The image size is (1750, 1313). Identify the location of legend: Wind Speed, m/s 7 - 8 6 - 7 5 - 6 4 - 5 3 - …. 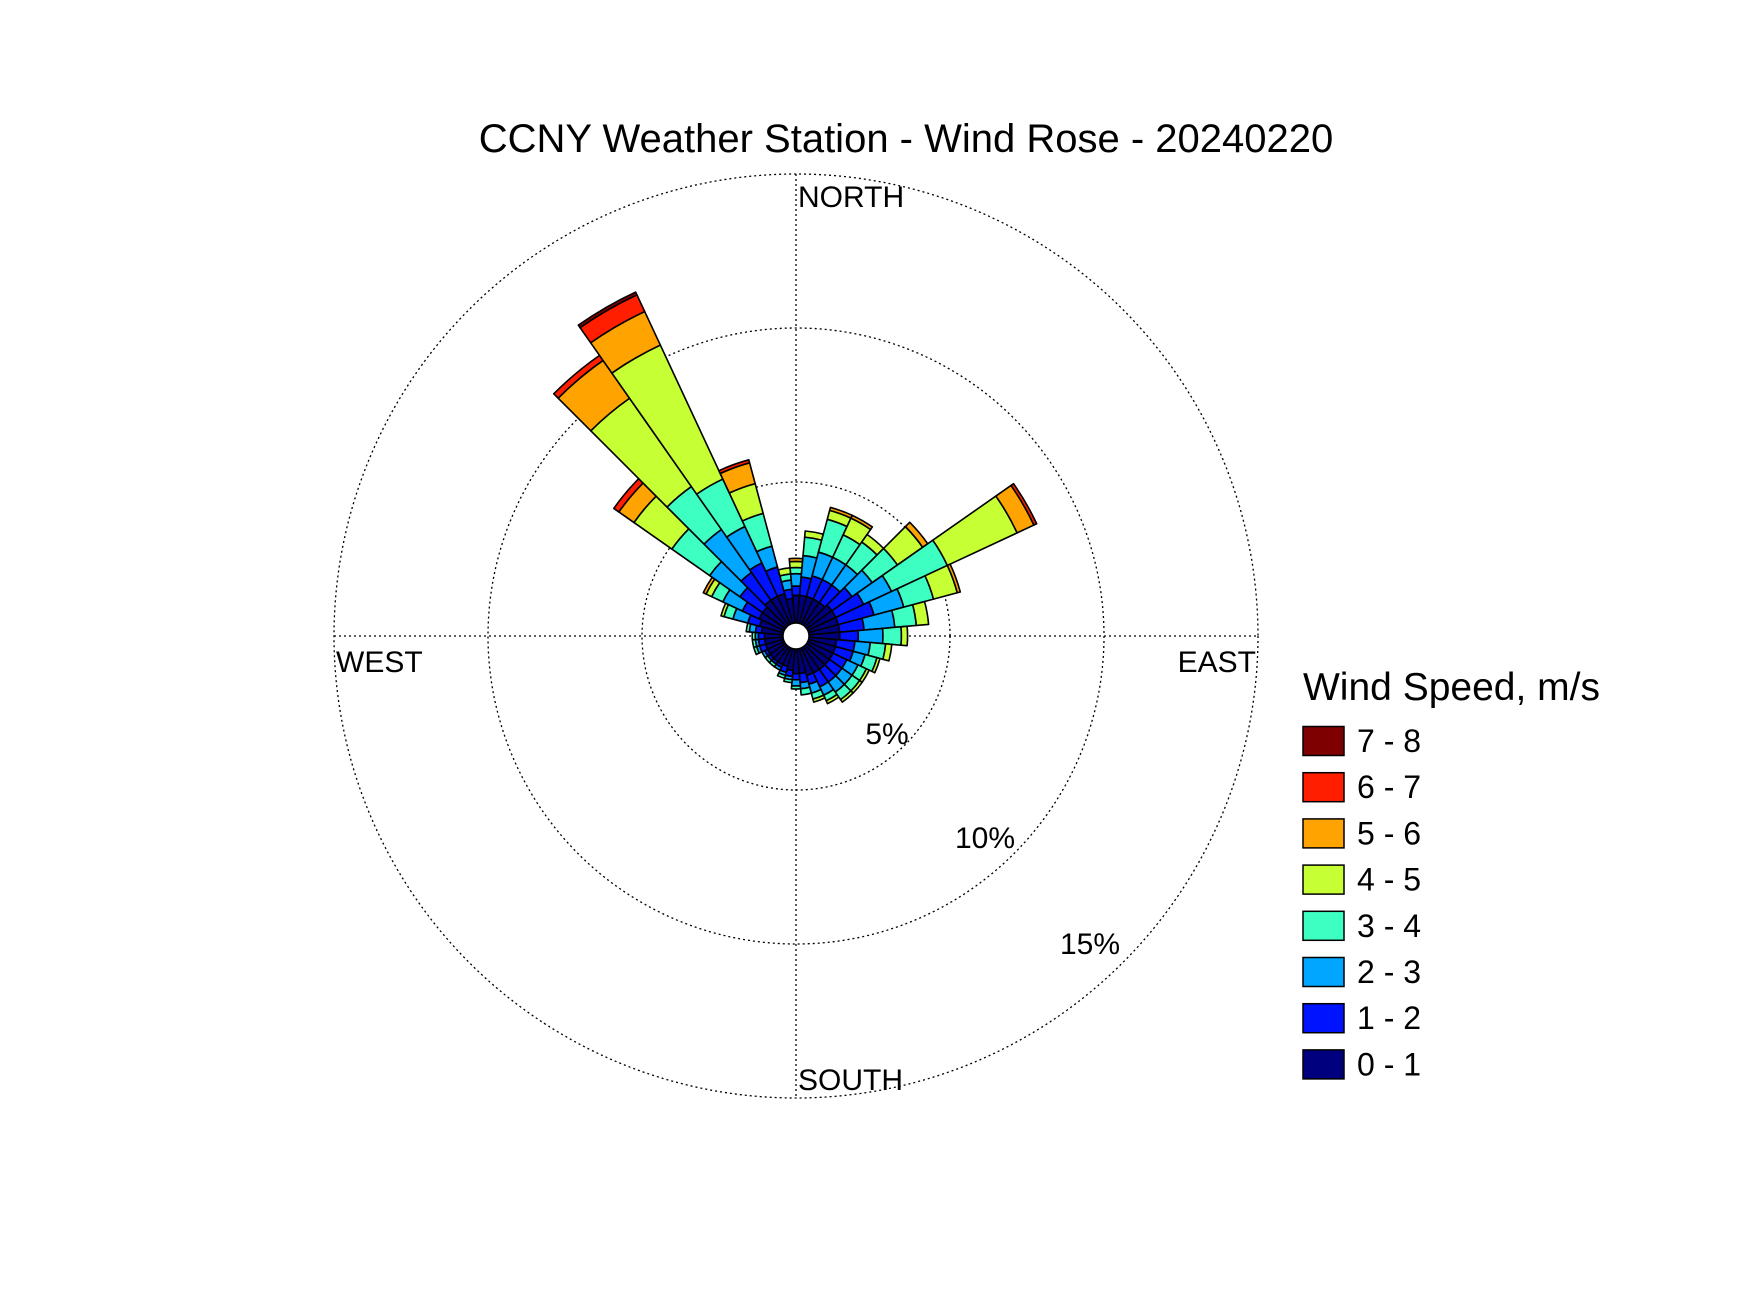
(1451, 874).